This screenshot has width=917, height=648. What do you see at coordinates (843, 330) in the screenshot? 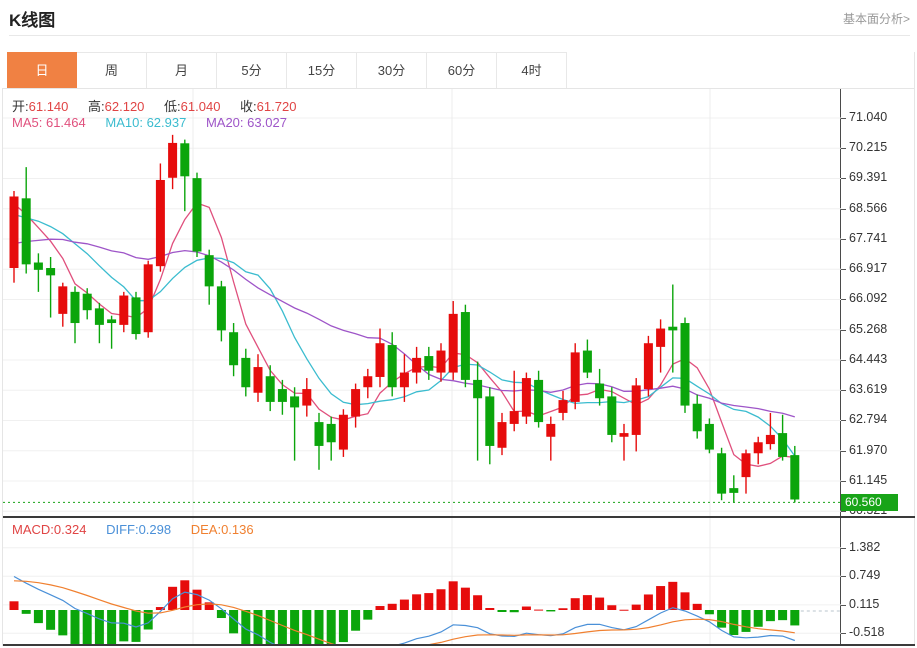
I see `price-axis-label-7-tick` at bounding box center [843, 330].